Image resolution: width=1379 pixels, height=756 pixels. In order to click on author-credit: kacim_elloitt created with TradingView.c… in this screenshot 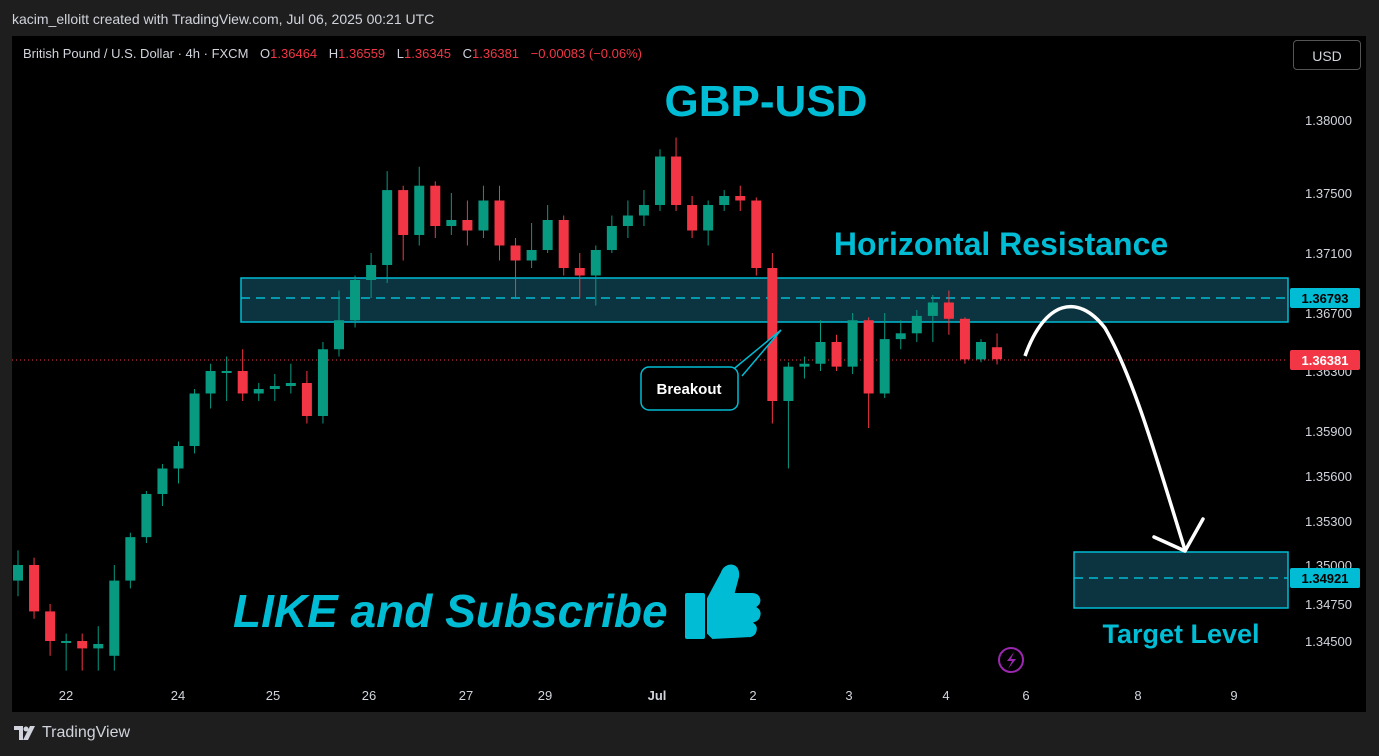, I will do `click(223, 19)`.